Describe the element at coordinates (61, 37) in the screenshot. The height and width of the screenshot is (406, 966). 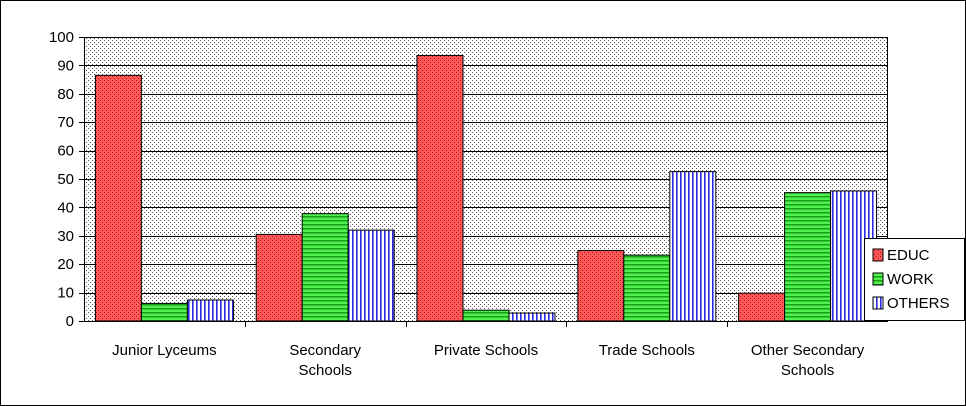
I see `y-tick-label: 100` at that location.